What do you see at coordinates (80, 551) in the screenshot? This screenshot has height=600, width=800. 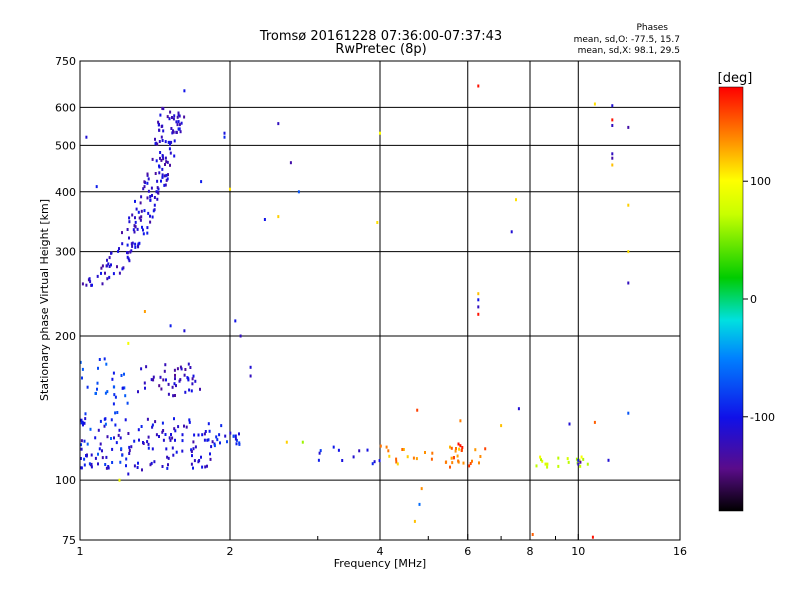 I see `x-tick-label: 1` at bounding box center [80, 551].